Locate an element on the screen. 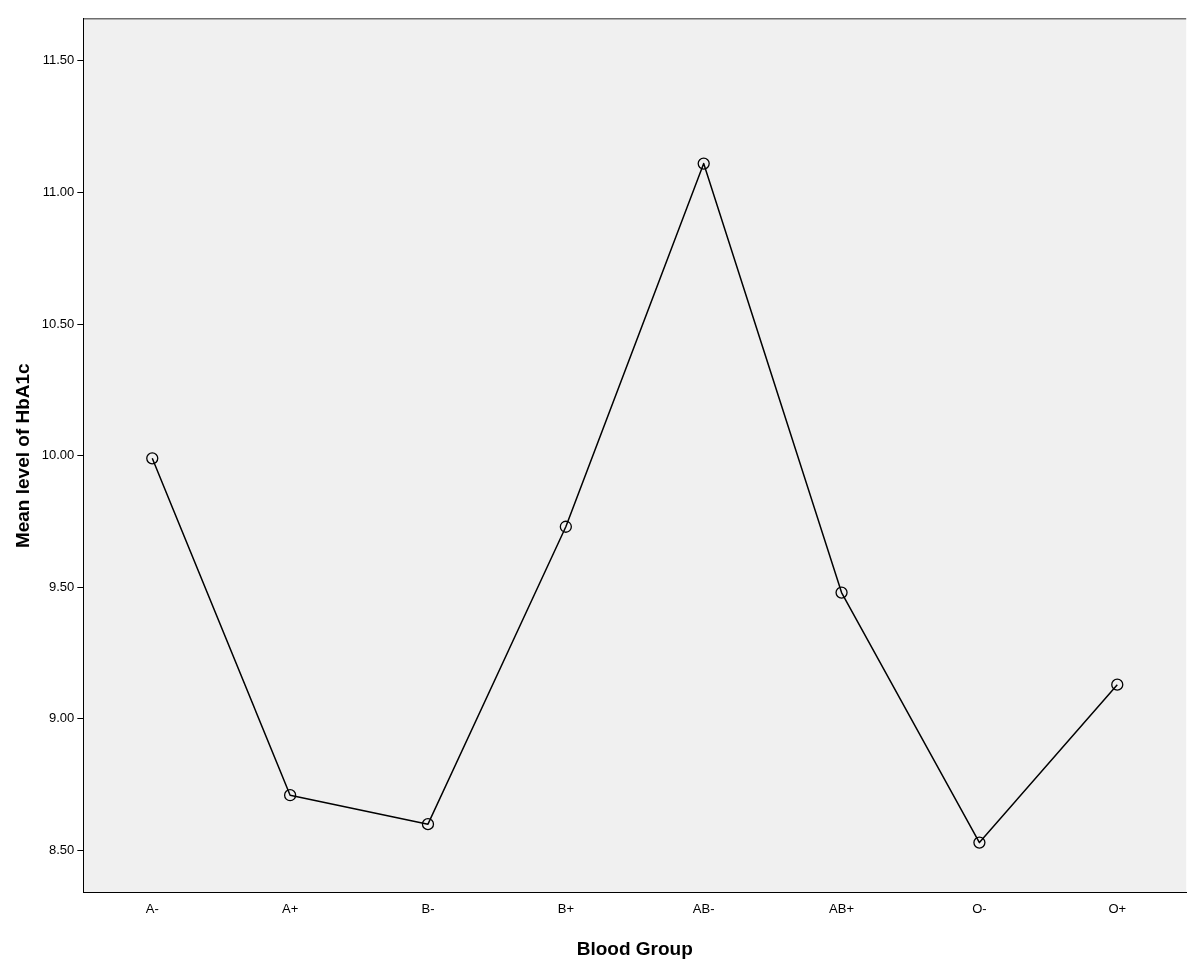 The width and height of the screenshot is (1201, 973). y-tick-label: 9.50 is located at coordinates (62, 586).